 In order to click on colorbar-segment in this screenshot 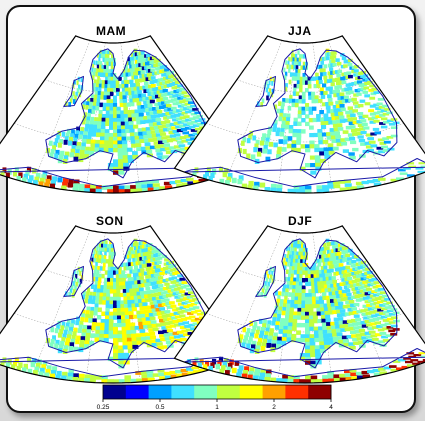, I will do `click(160, 392)`.